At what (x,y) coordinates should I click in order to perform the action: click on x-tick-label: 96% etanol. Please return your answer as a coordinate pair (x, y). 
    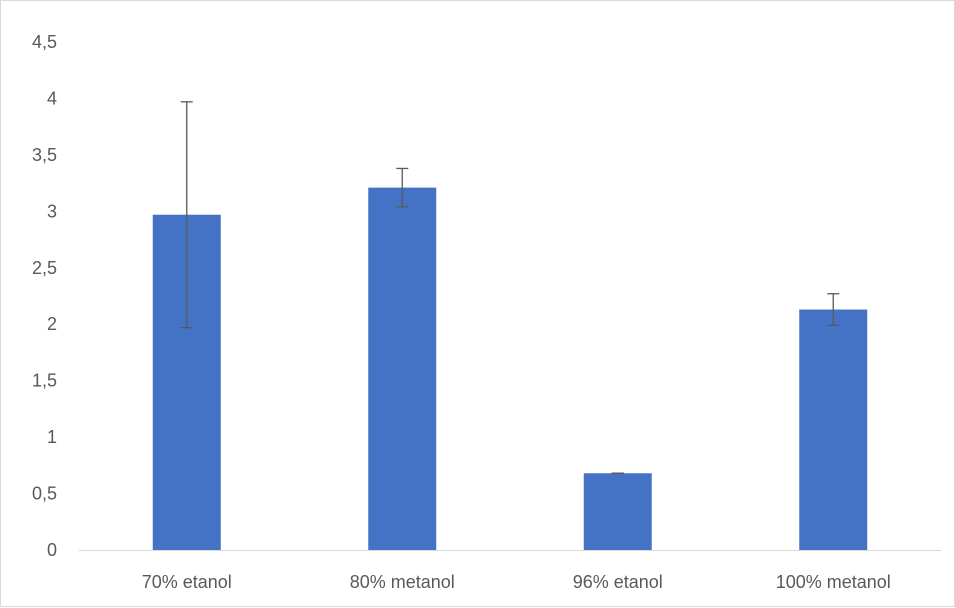
    Looking at the image, I should click on (618, 582).